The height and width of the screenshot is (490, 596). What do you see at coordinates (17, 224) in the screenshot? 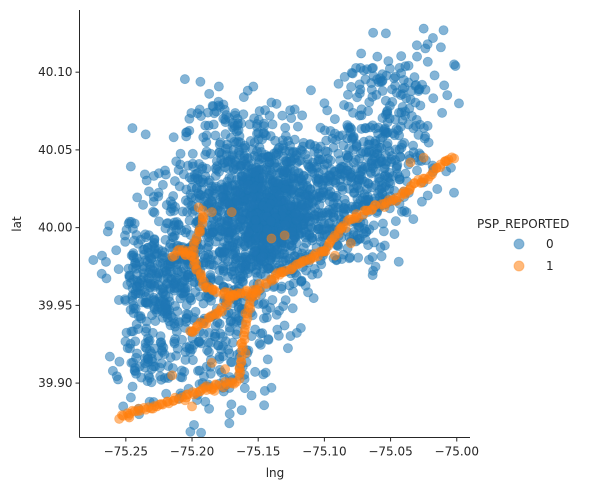
I see `y-axis-title: lat` at bounding box center [17, 224].